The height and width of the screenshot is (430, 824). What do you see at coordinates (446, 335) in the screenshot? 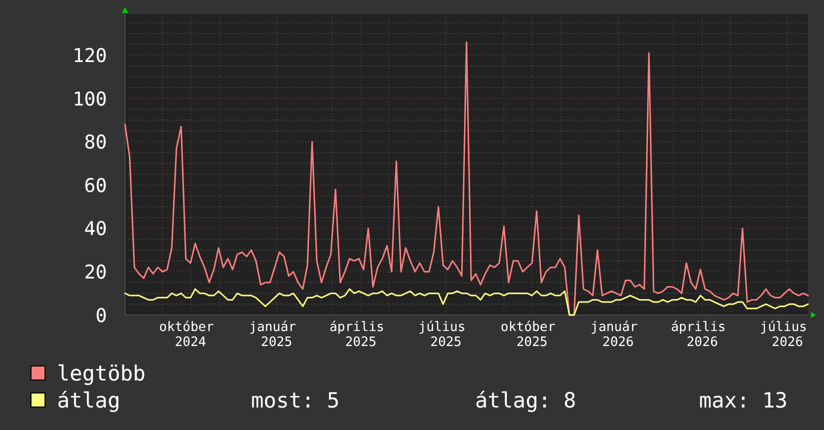
I see `x-tick-label: július 2025` at bounding box center [446, 335].